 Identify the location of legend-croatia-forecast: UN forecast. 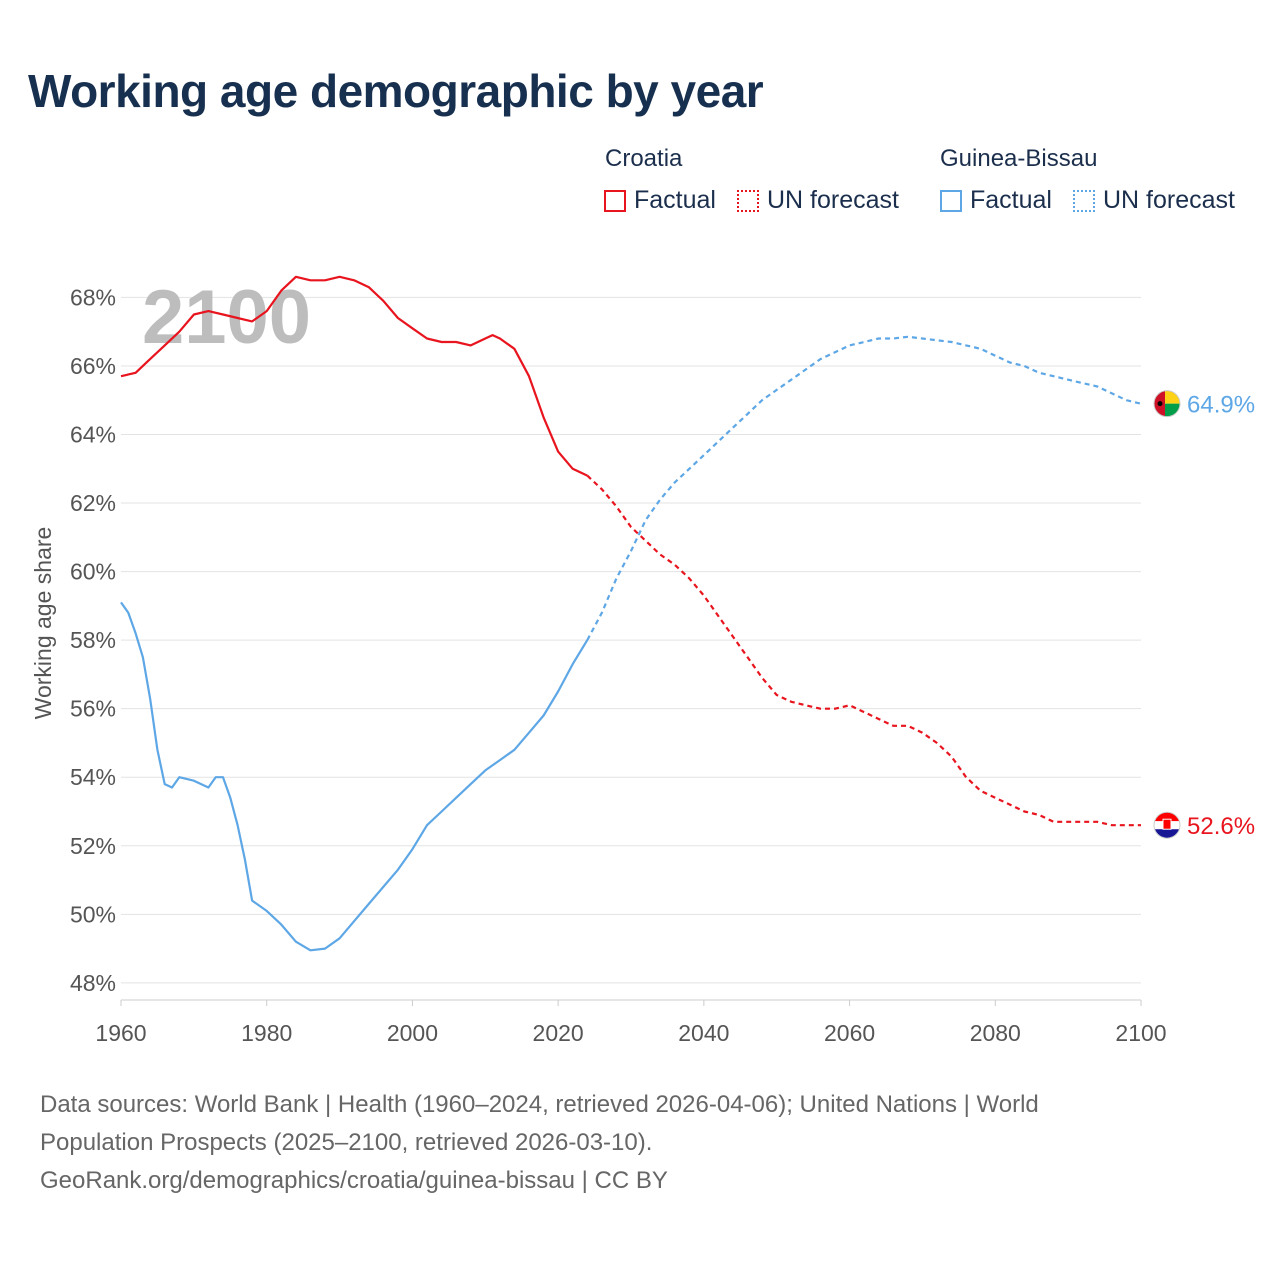
(818, 200).